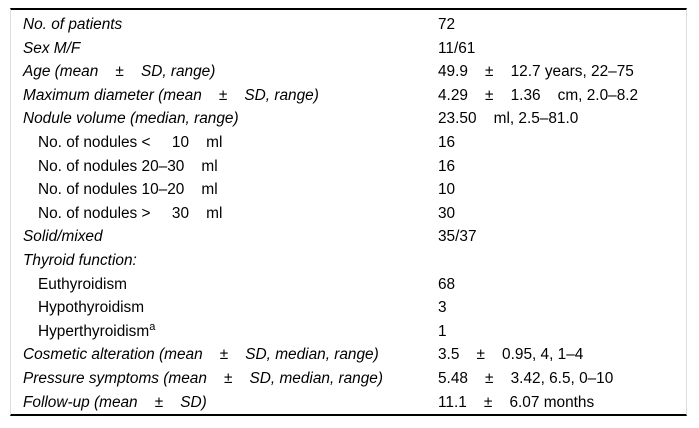 The height and width of the screenshot is (428, 699). Describe the element at coordinates (516, 402) in the screenshot. I see `row-value: 11.1 ± 6.07 months` at that location.